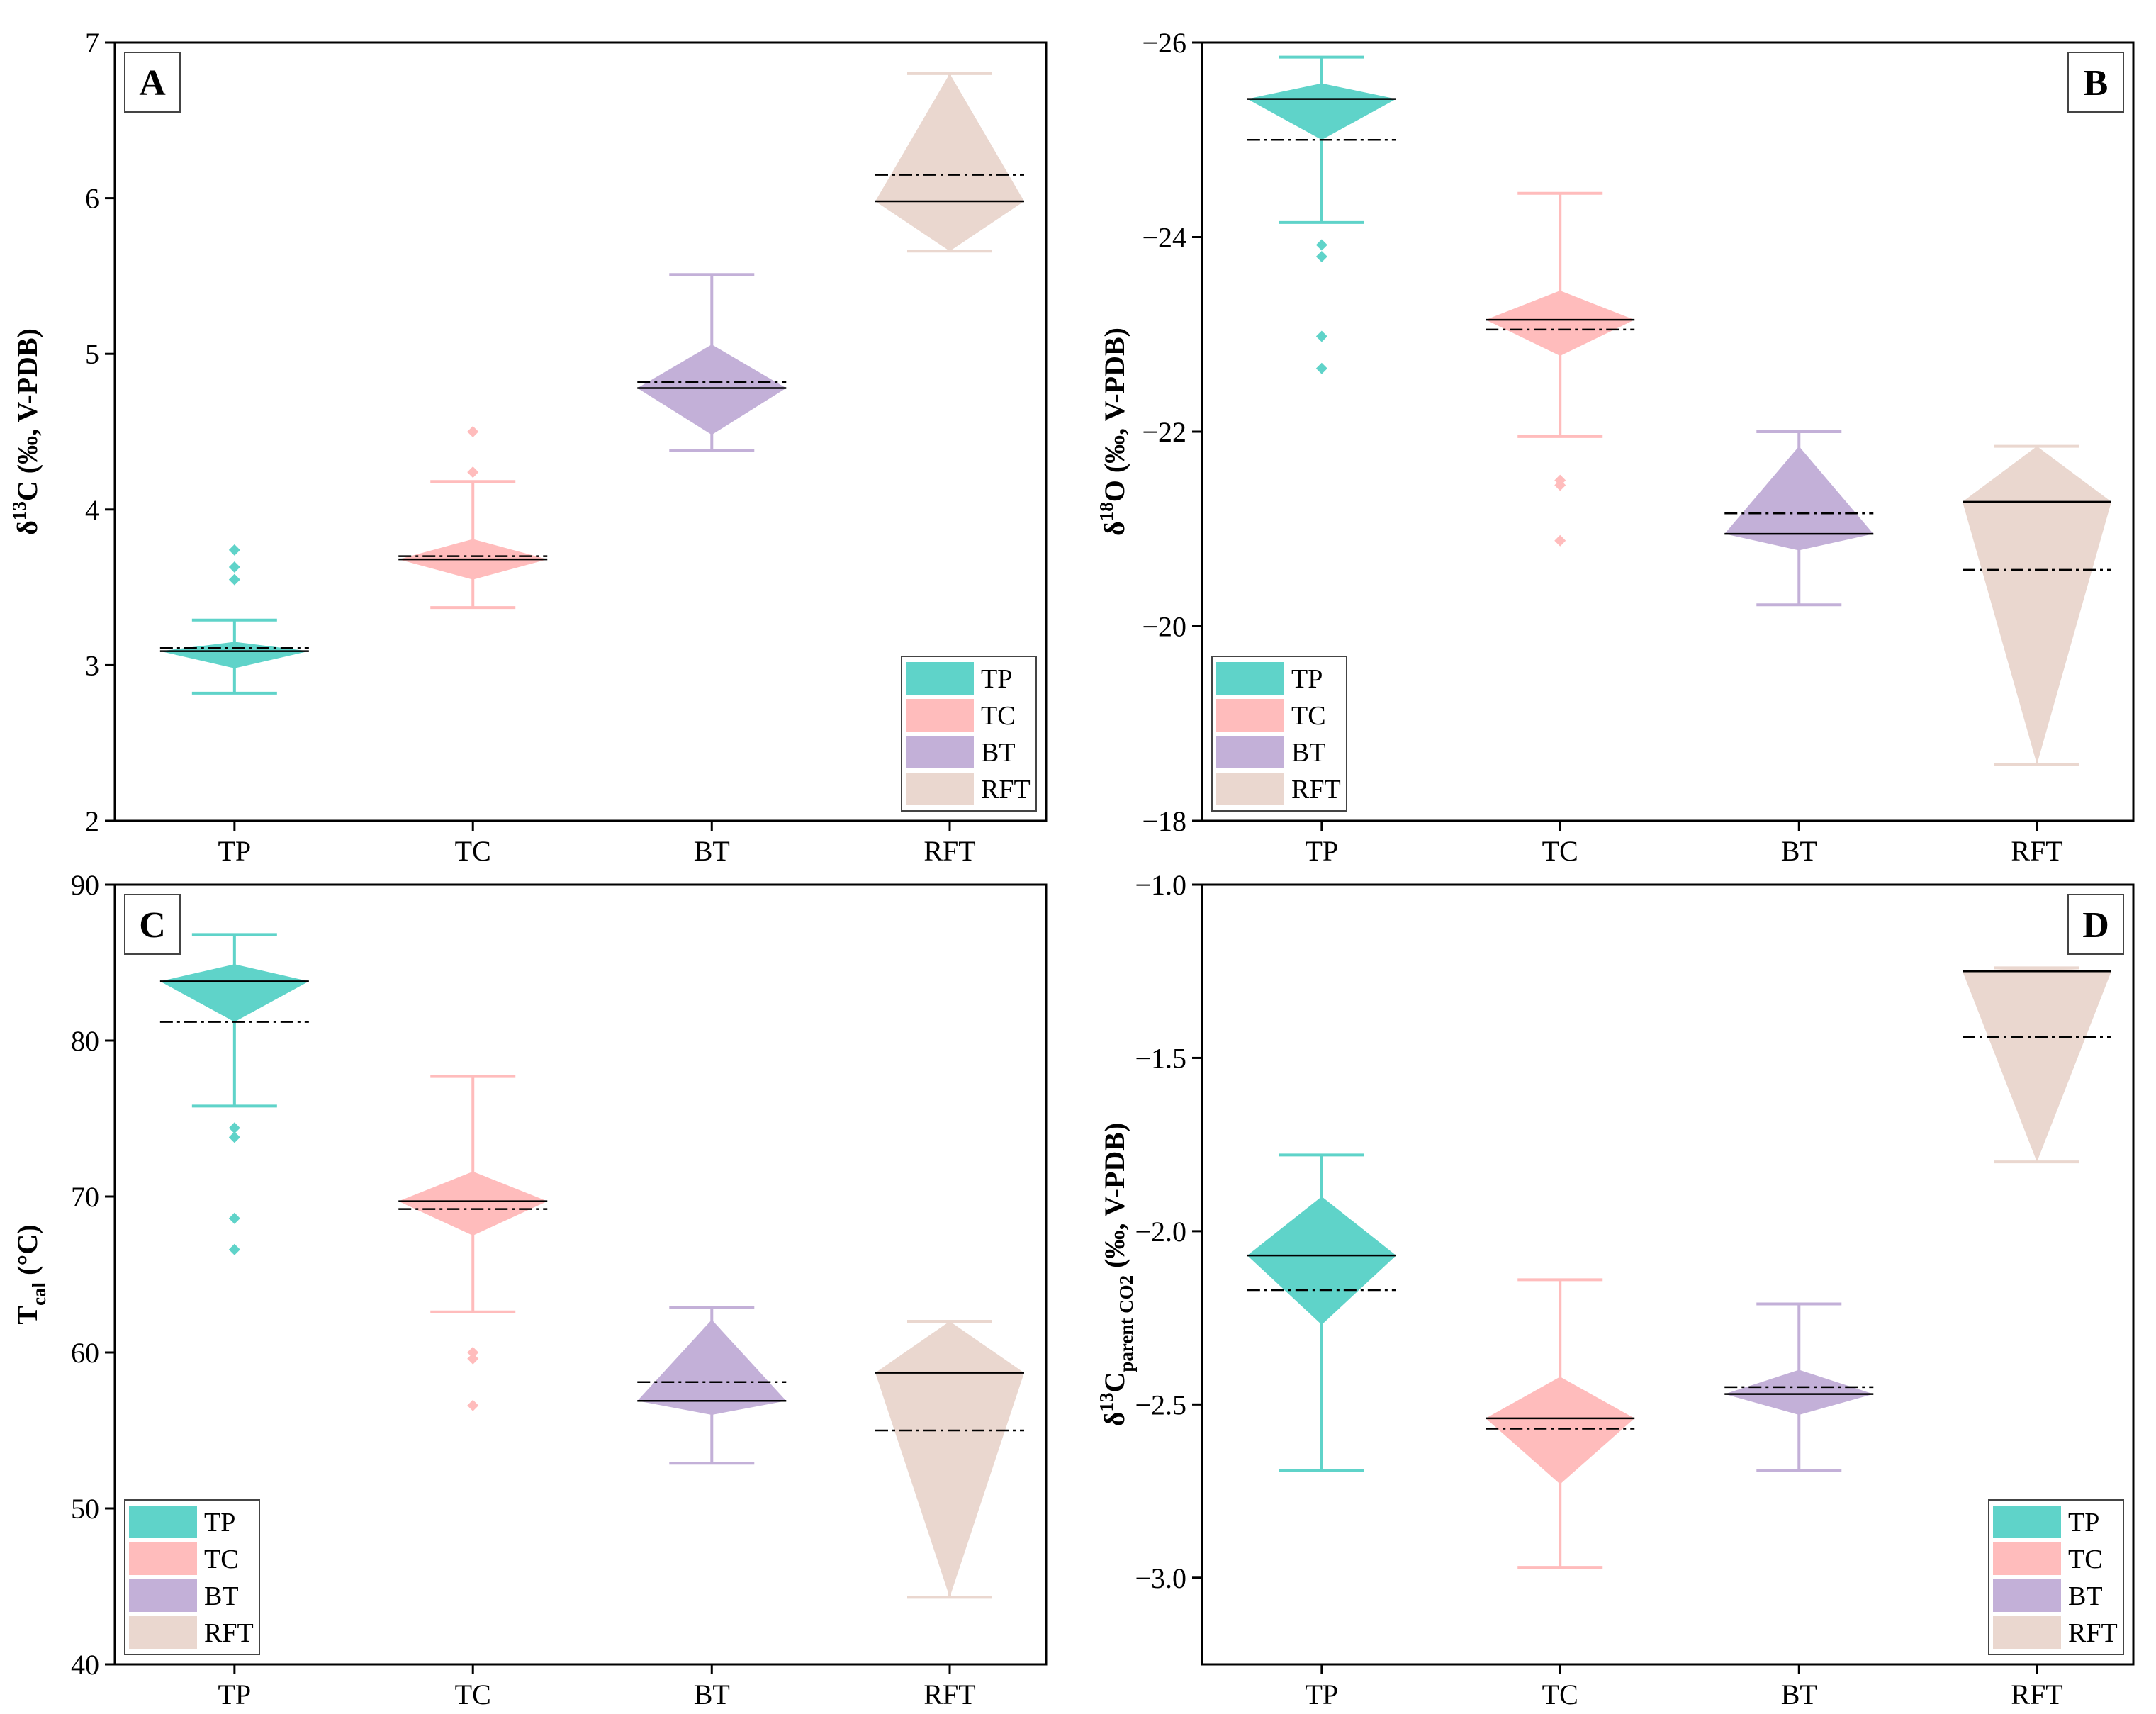 This screenshot has height=1714, width=2156. What do you see at coordinates (1164, 821) in the screenshot?
I see `y-tick-label: −18` at bounding box center [1164, 821].